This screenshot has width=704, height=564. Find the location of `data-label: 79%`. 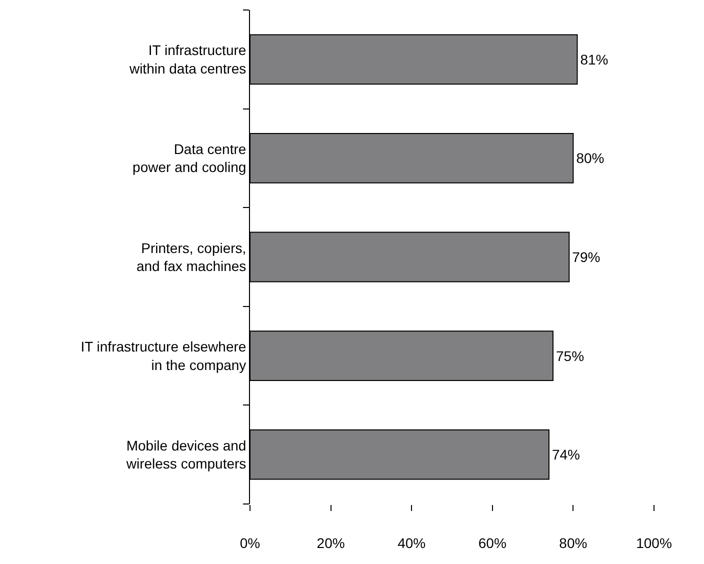

data-label: 79% is located at coordinates (586, 257).